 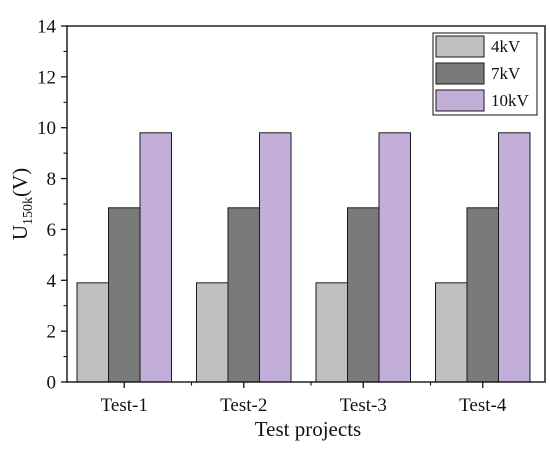 I want to click on legend-swatch-7kv, so click(x=460, y=73).